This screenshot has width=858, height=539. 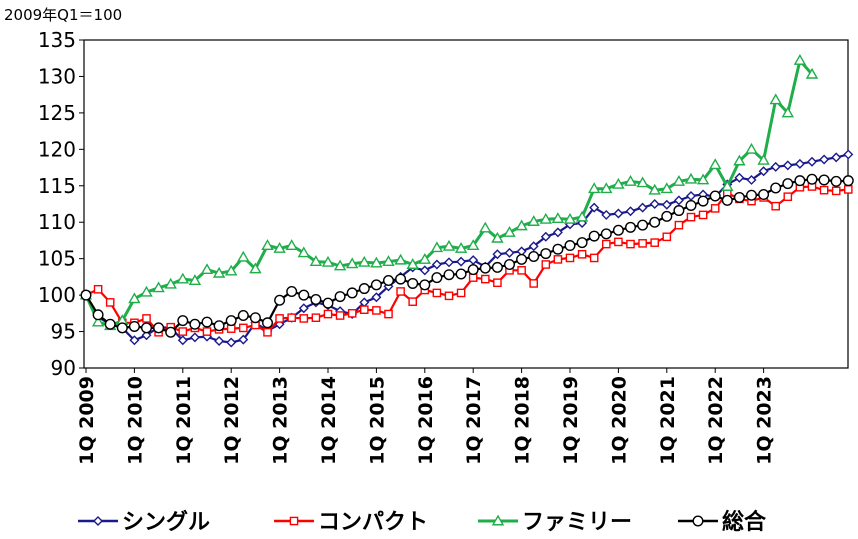 I want to click on legend-marker, so click(x=698, y=521).